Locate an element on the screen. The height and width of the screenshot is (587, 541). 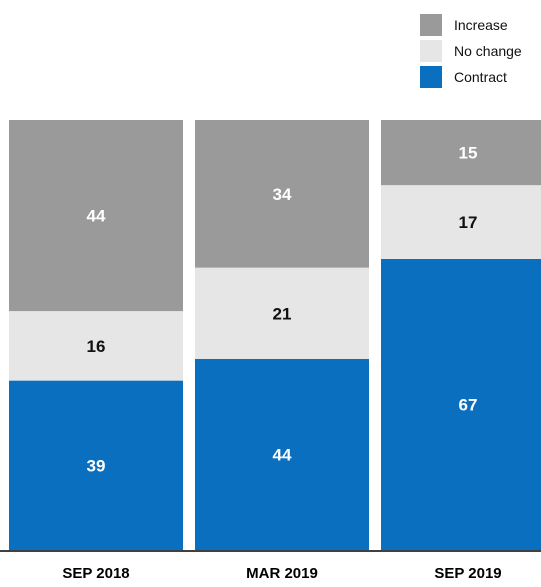
bar-contract-sep-2018 is located at coordinates (96, 465).